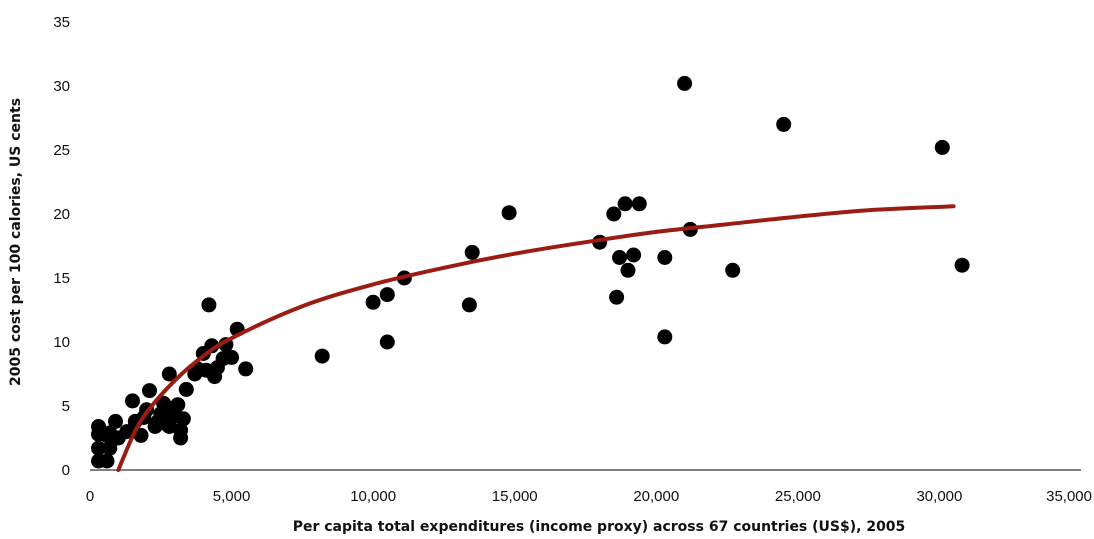 Image resolution: width=1094 pixels, height=539 pixels. I want to click on x-tick-label: 20,000, so click(656, 496).